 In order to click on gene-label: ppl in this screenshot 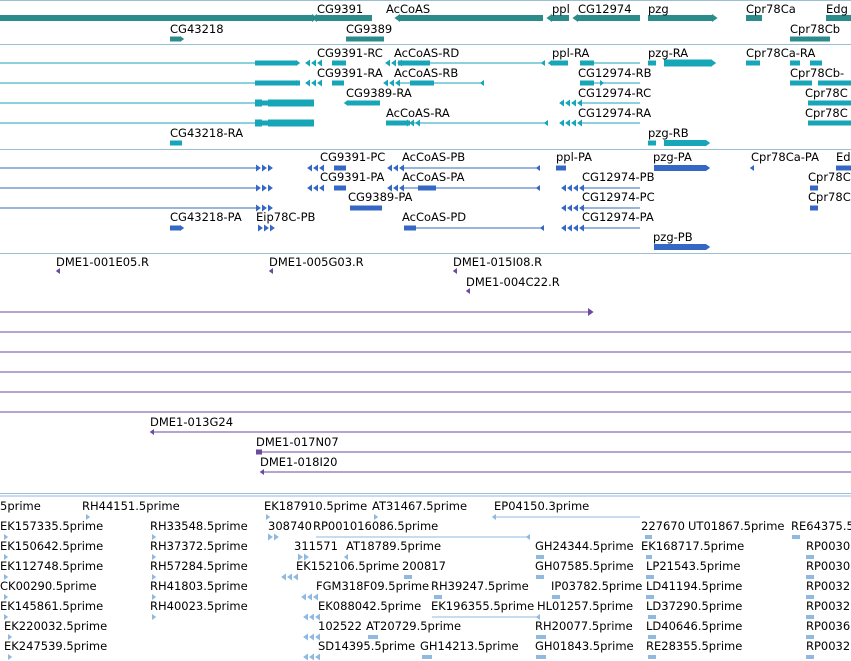, I will do `click(561, 9)`.